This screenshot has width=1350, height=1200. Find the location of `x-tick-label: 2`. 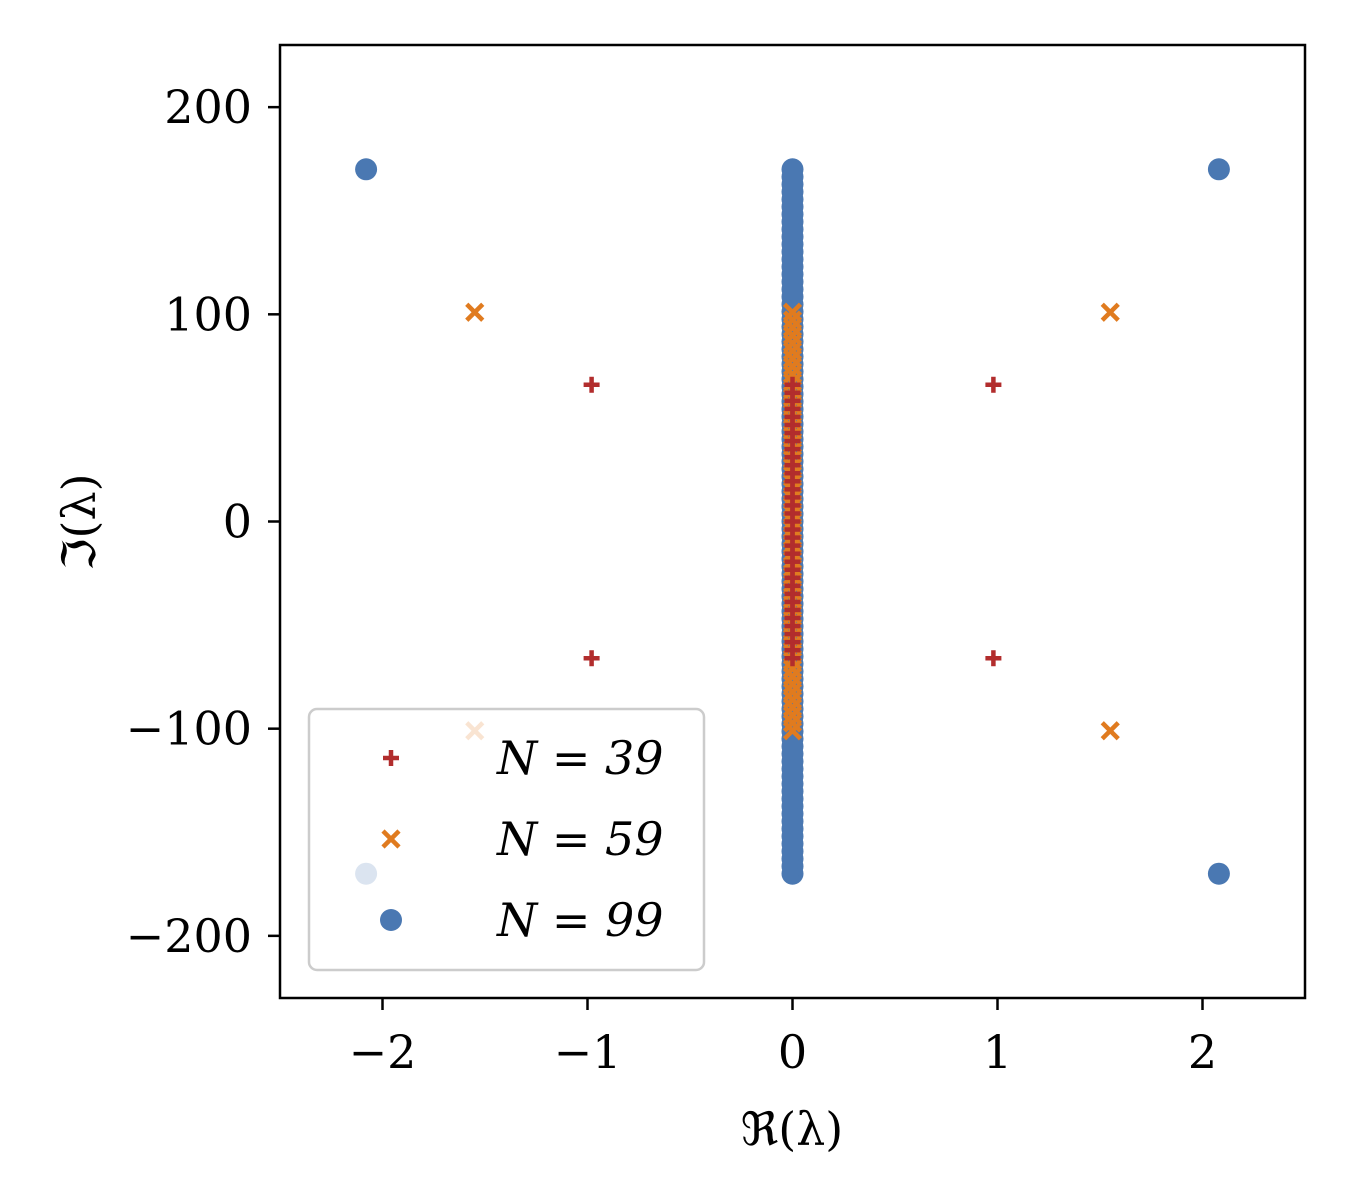

x-tick-label: 2 is located at coordinates (1202, 1052).